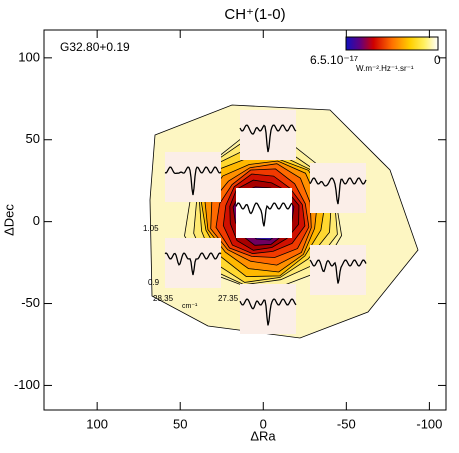  What do you see at coordinates (30, 302) in the screenshot?
I see `y-tick-label: -50` at bounding box center [30, 302].